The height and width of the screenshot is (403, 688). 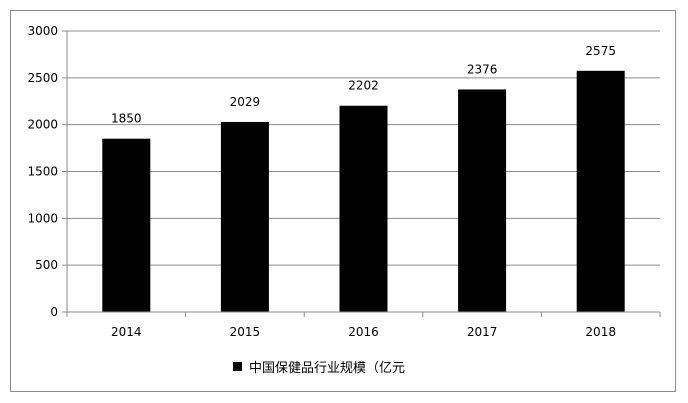 I want to click on data-label: 2202, so click(x=363, y=86).